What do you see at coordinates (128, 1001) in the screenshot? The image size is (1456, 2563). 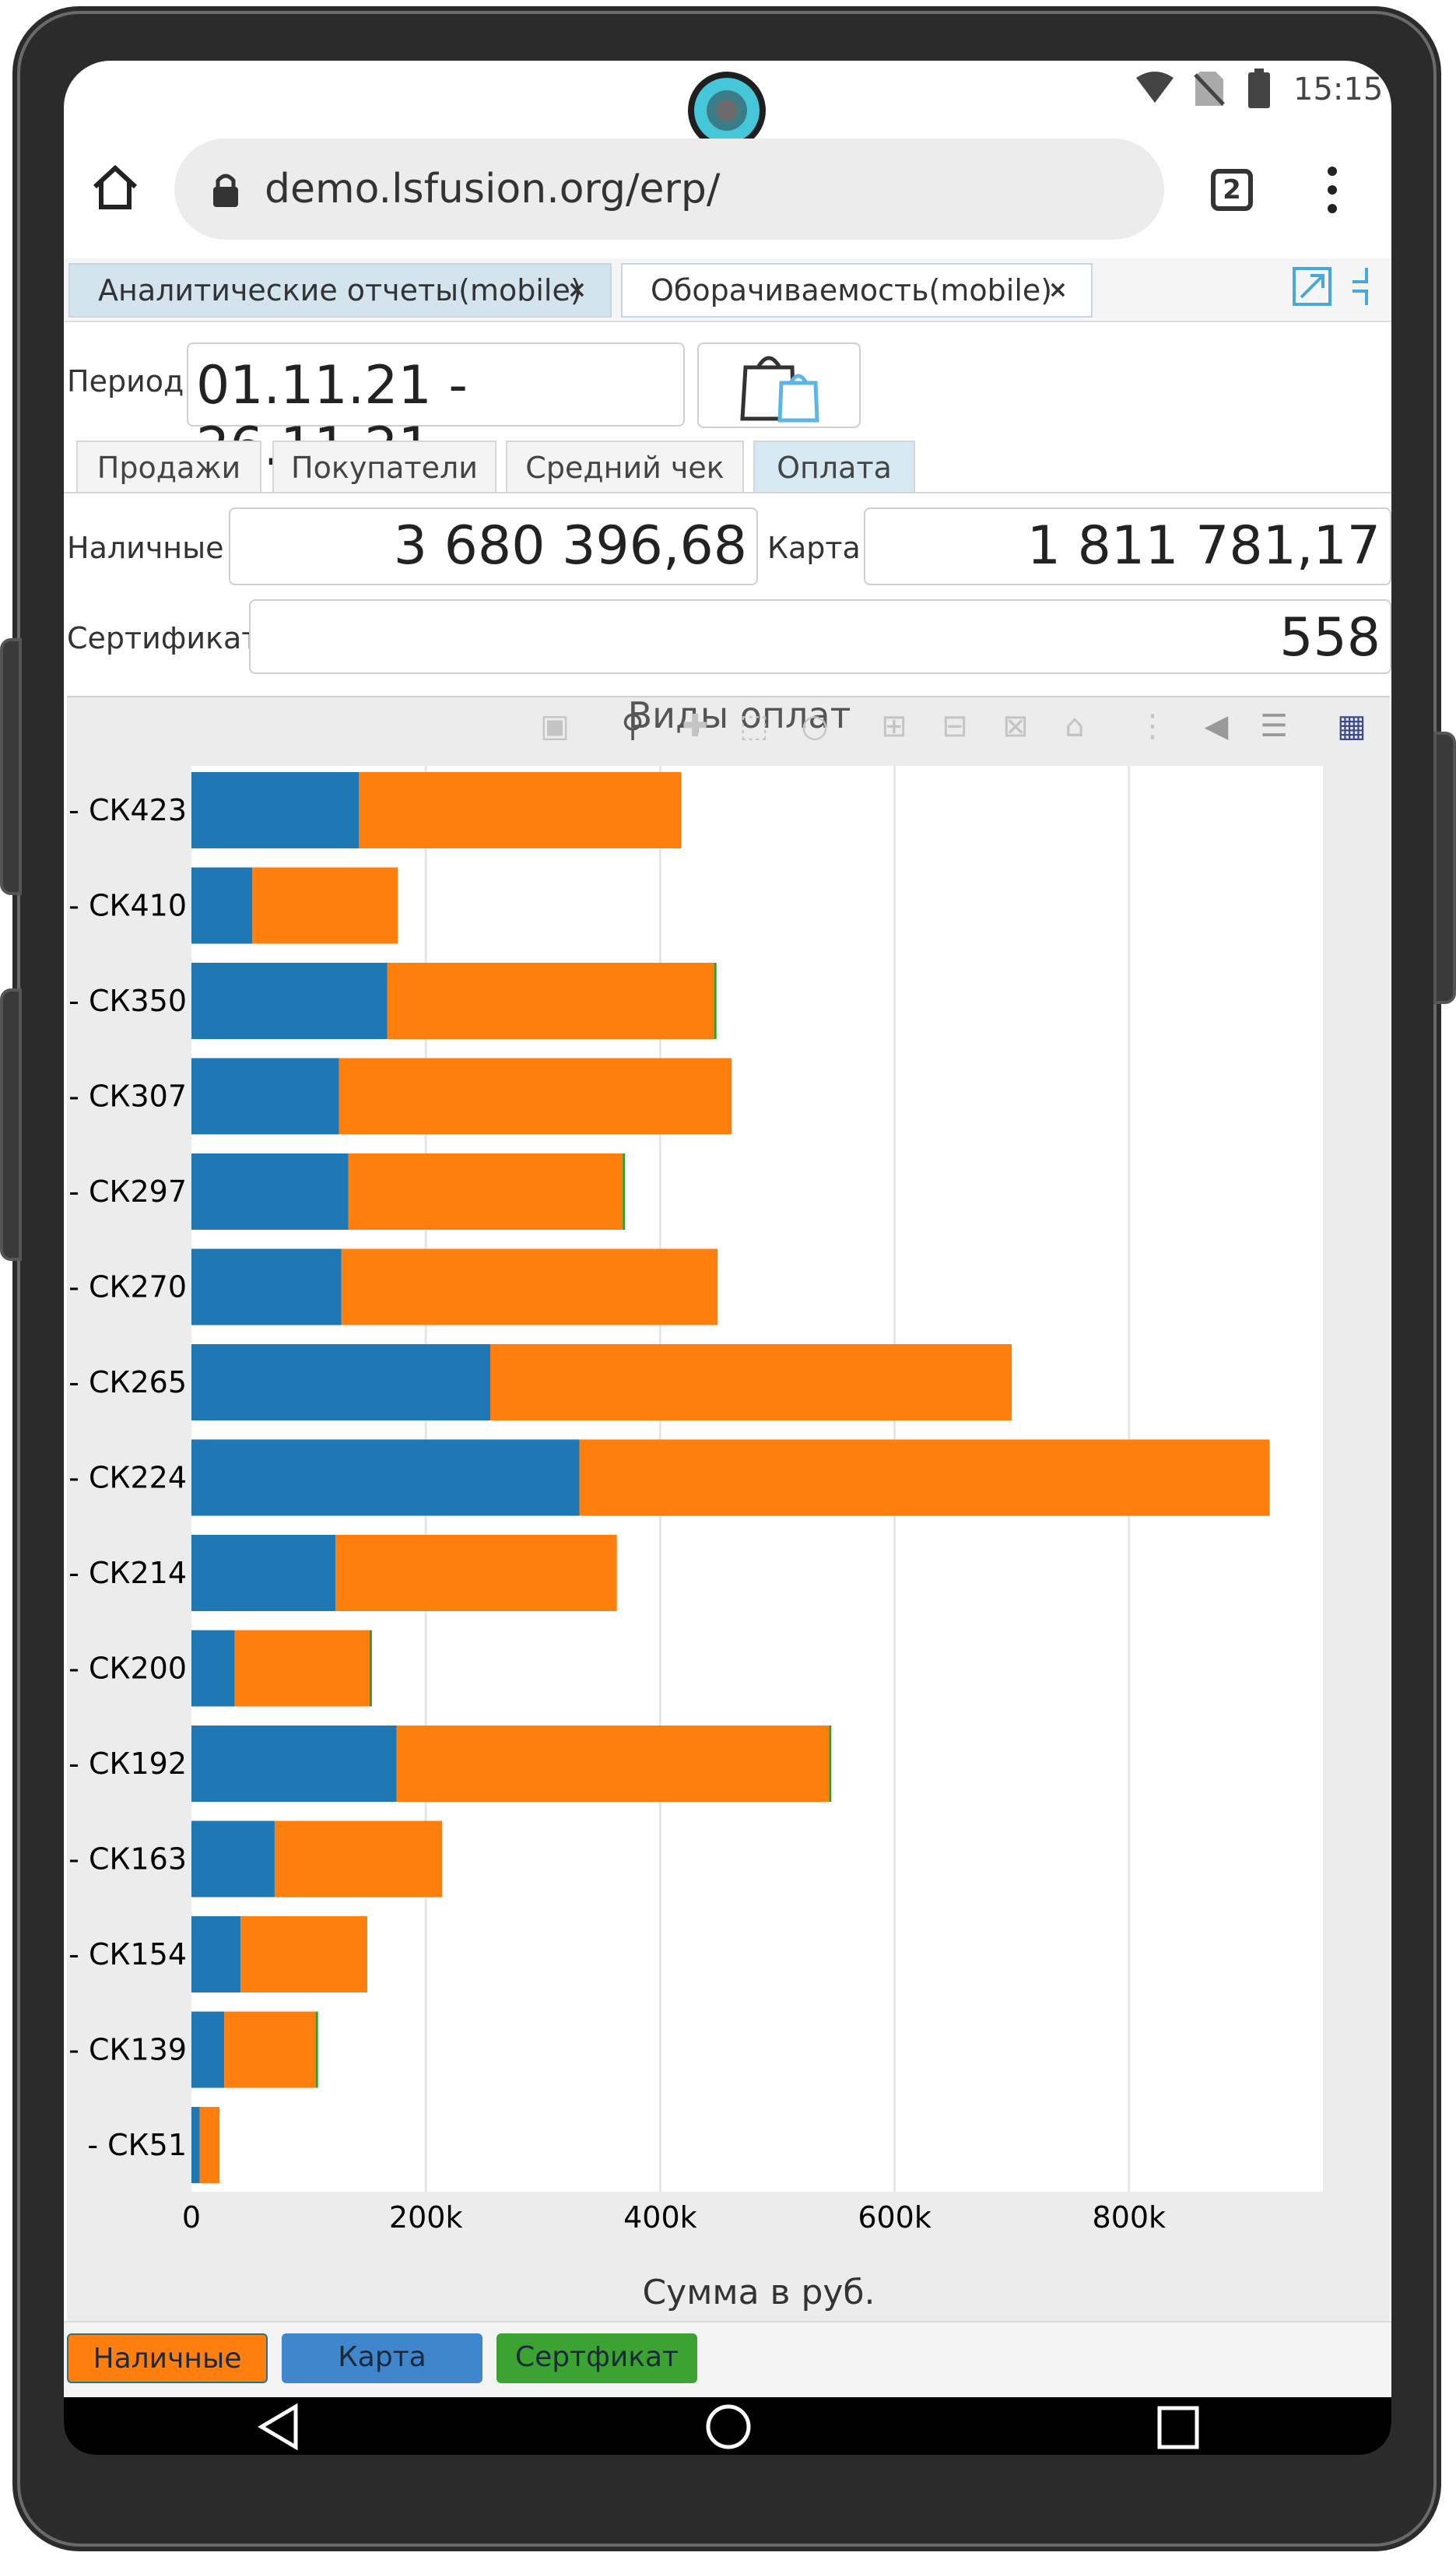 I see `y-category-label: - СК350` at bounding box center [128, 1001].